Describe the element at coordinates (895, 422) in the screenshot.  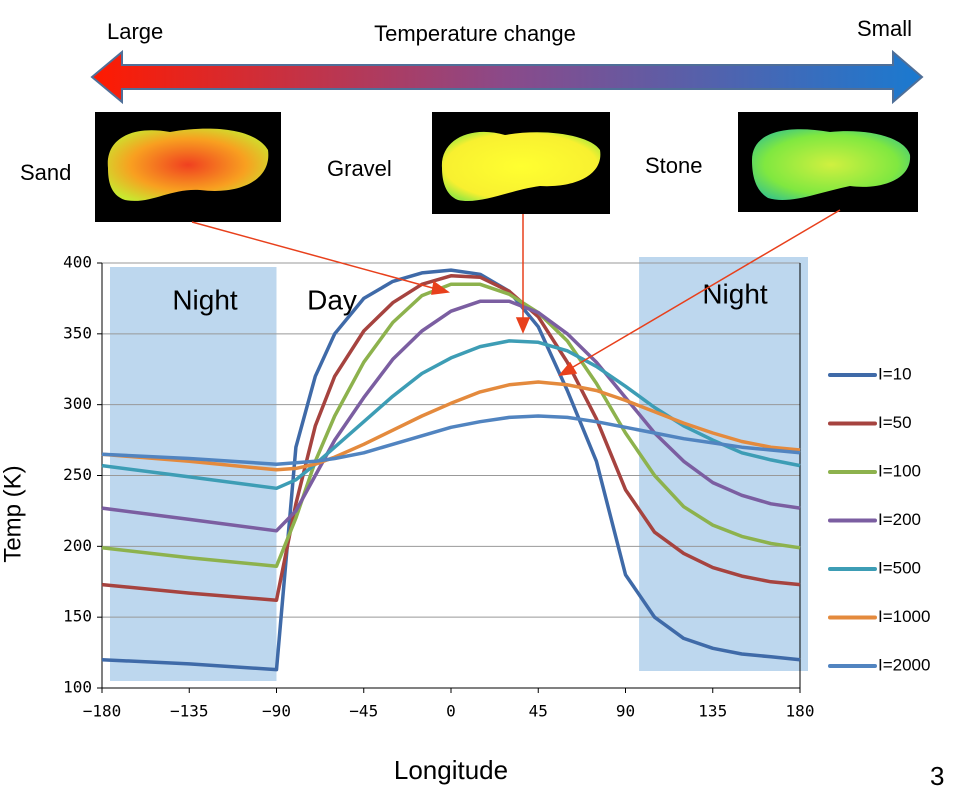
I see `legend-label: I=50` at that location.